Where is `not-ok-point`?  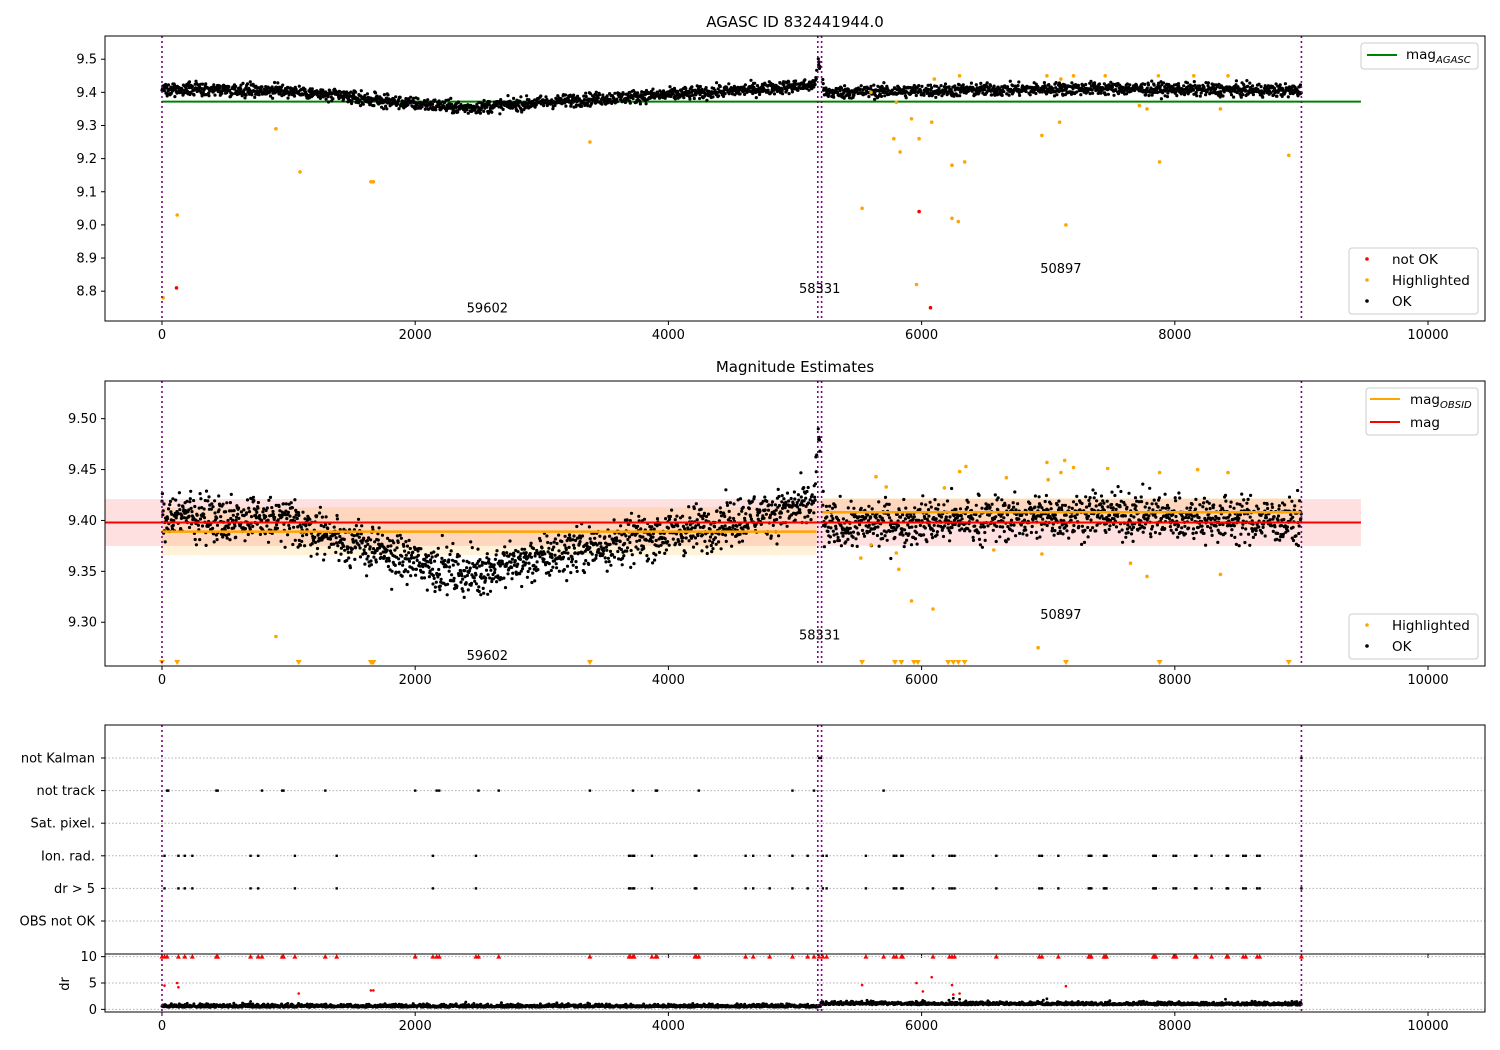 not-ok-point is located at coordinates (919, 211).